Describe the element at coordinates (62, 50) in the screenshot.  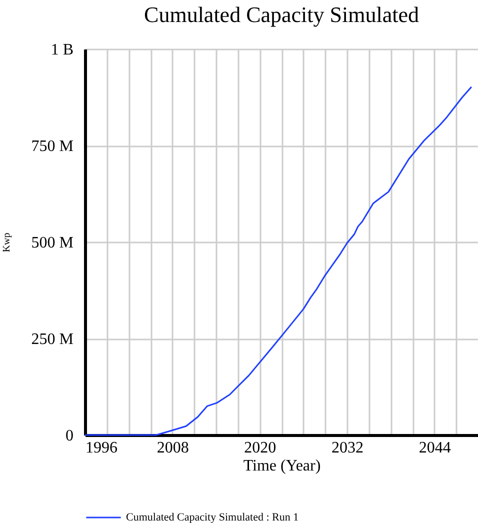
I see `y-tick-label: 1 B` at that location.